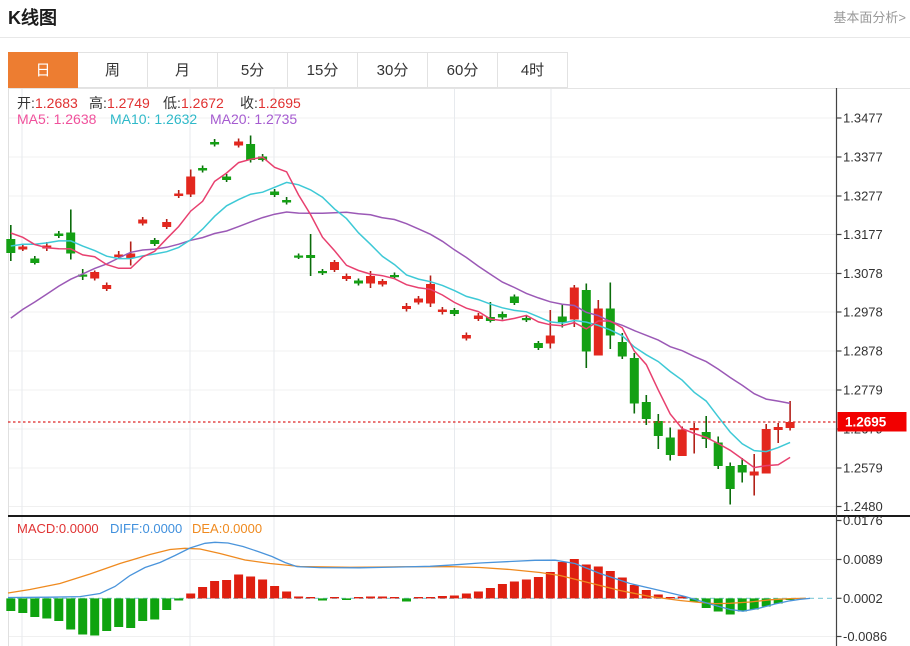 This screenshot has height=646, width=910. I want to click on svg-text: 0.0176, so click(863, 520).